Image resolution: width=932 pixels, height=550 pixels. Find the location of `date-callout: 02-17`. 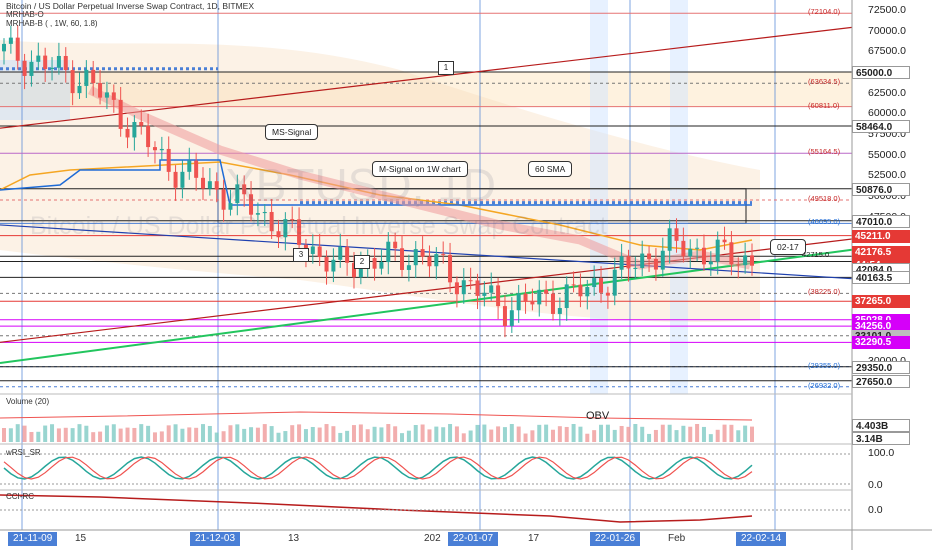

date-callout: 02-17 is located at coordinates (788, 247).